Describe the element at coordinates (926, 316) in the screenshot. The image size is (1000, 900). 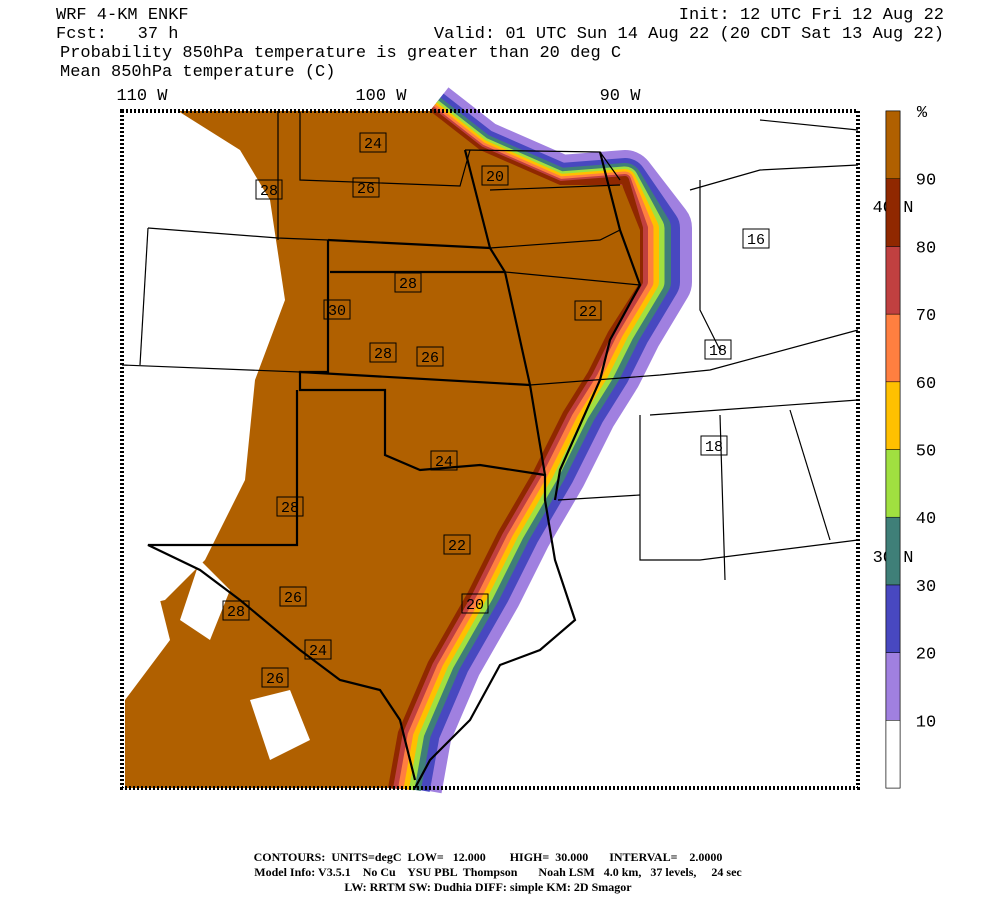
I see `colorbar-tick-label: 70` at that location.